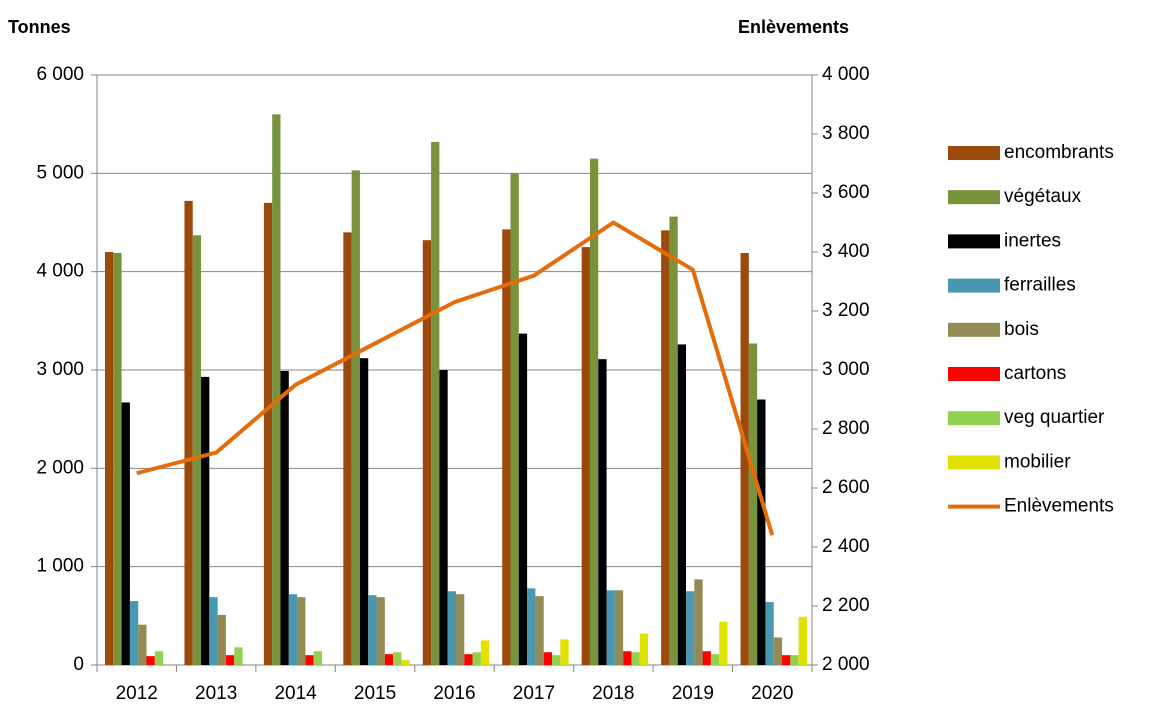 The width and height of the screenshot is (1151, 715). I want to click on legend-label: inertes, so click(1032, 240).